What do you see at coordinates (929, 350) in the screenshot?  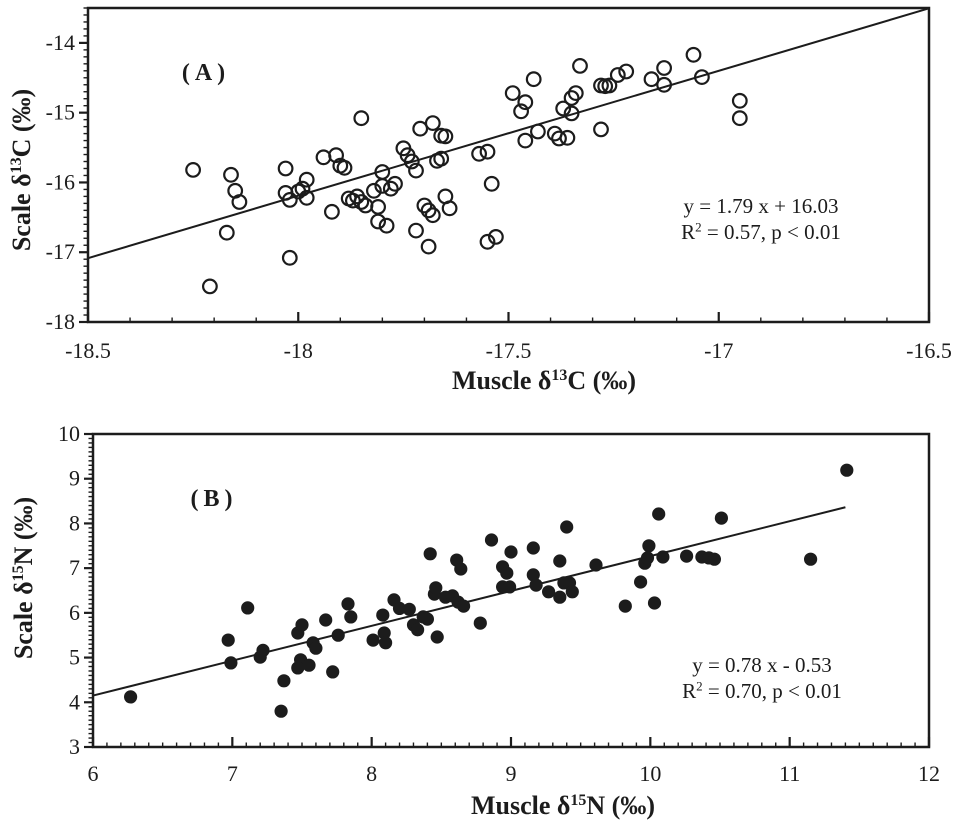 I see `x-axis-tick-label: -16.5` at bounding box center [929, 350].